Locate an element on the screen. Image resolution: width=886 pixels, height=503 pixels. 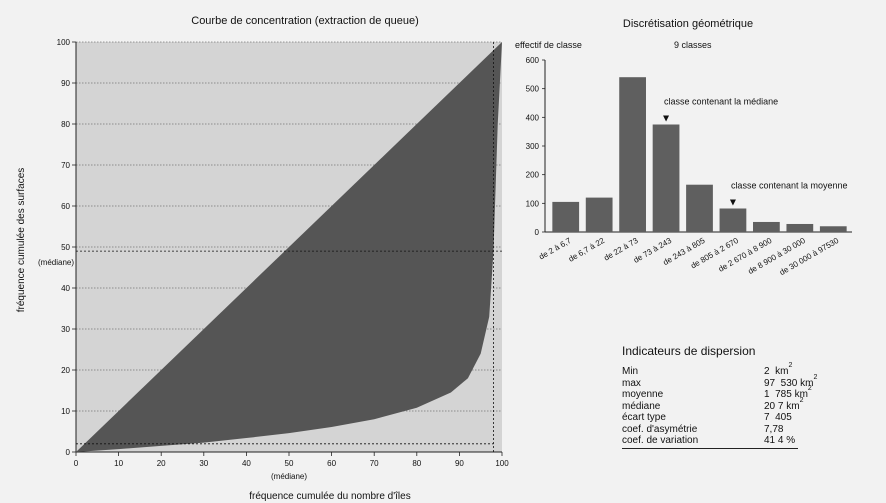
x-tick-label: 100 is located at coordinates (502, 463).